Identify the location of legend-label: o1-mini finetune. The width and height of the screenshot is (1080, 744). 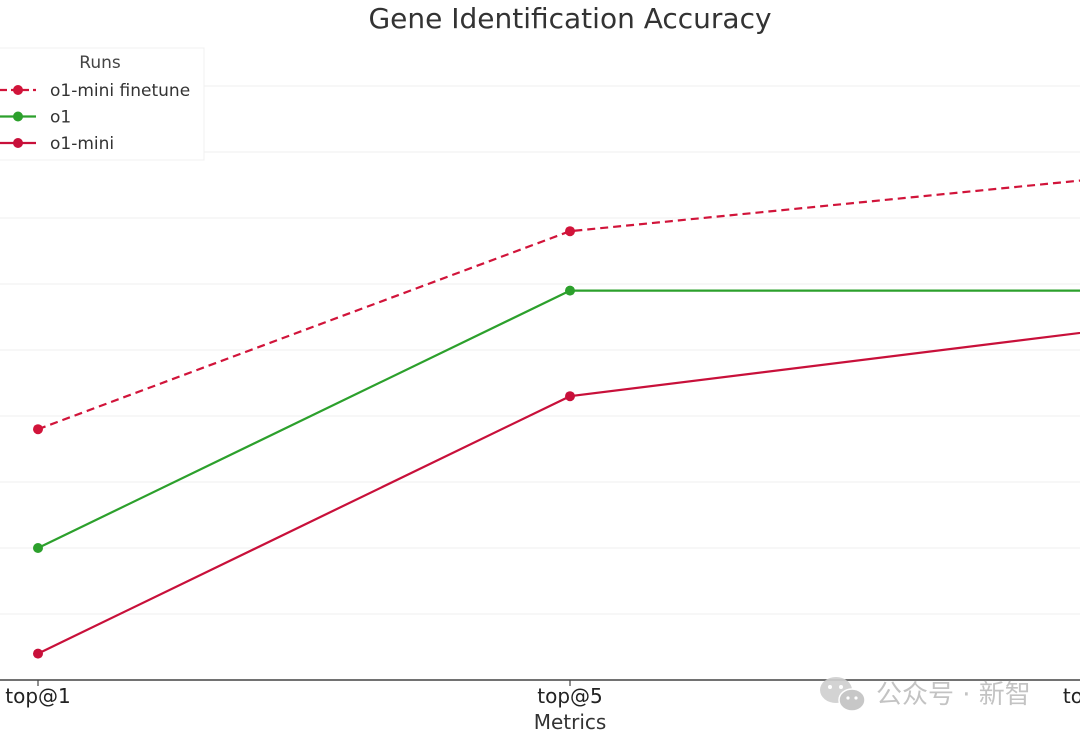
(120, 91).